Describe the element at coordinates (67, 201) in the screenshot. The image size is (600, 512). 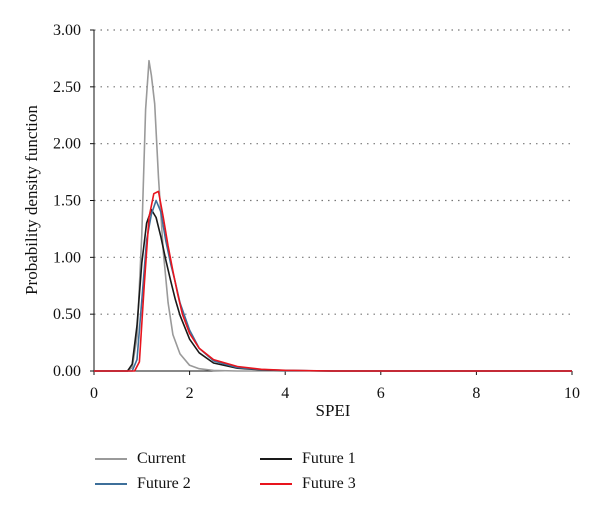
I see `y-tick-label: 1.50` at that location.